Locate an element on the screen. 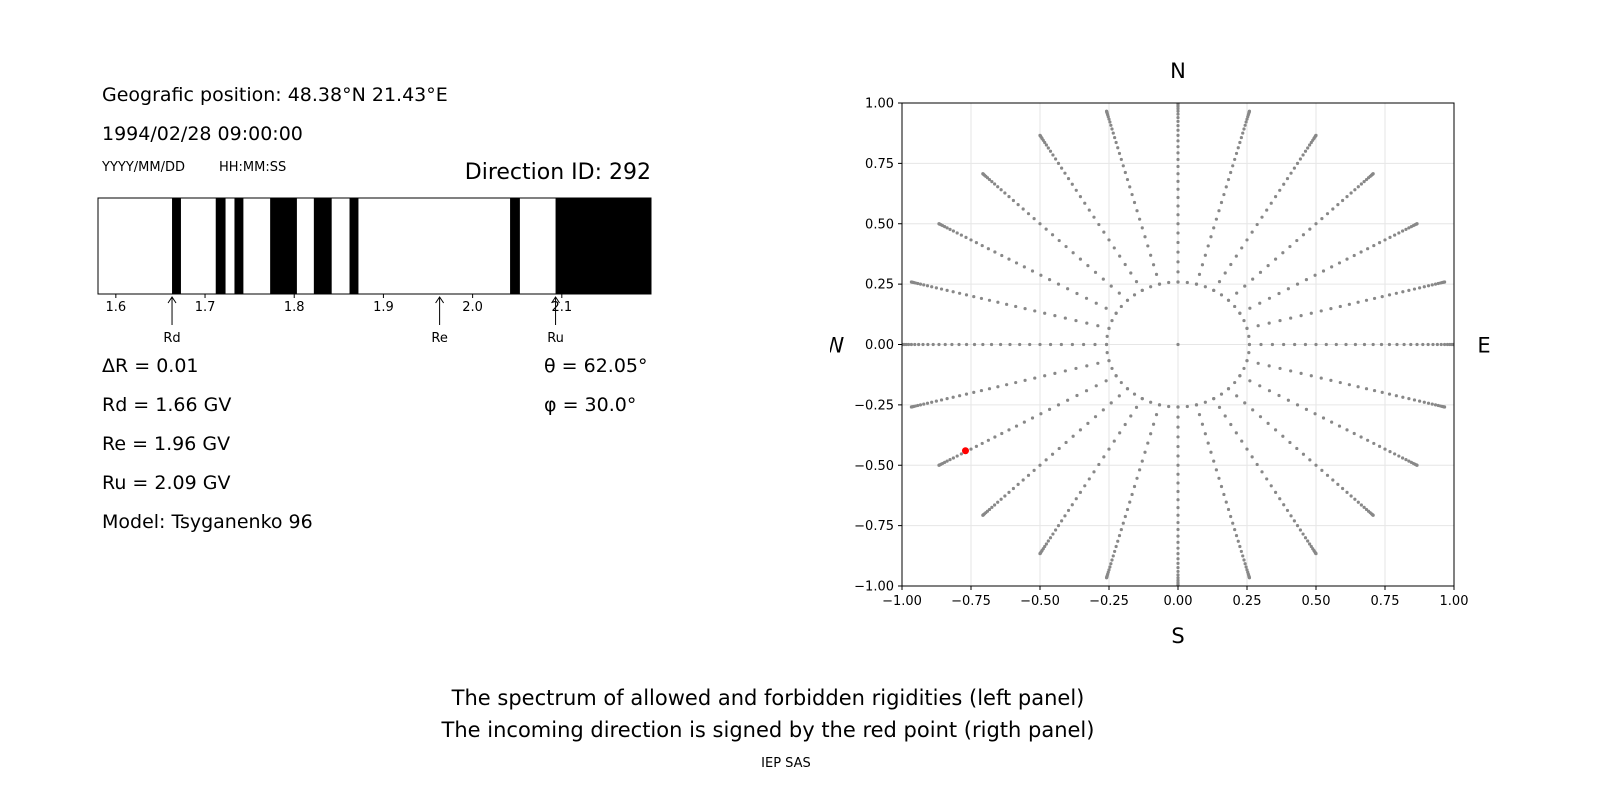  x-tick-label: −0.50 is located at coordinates (1040, 601).